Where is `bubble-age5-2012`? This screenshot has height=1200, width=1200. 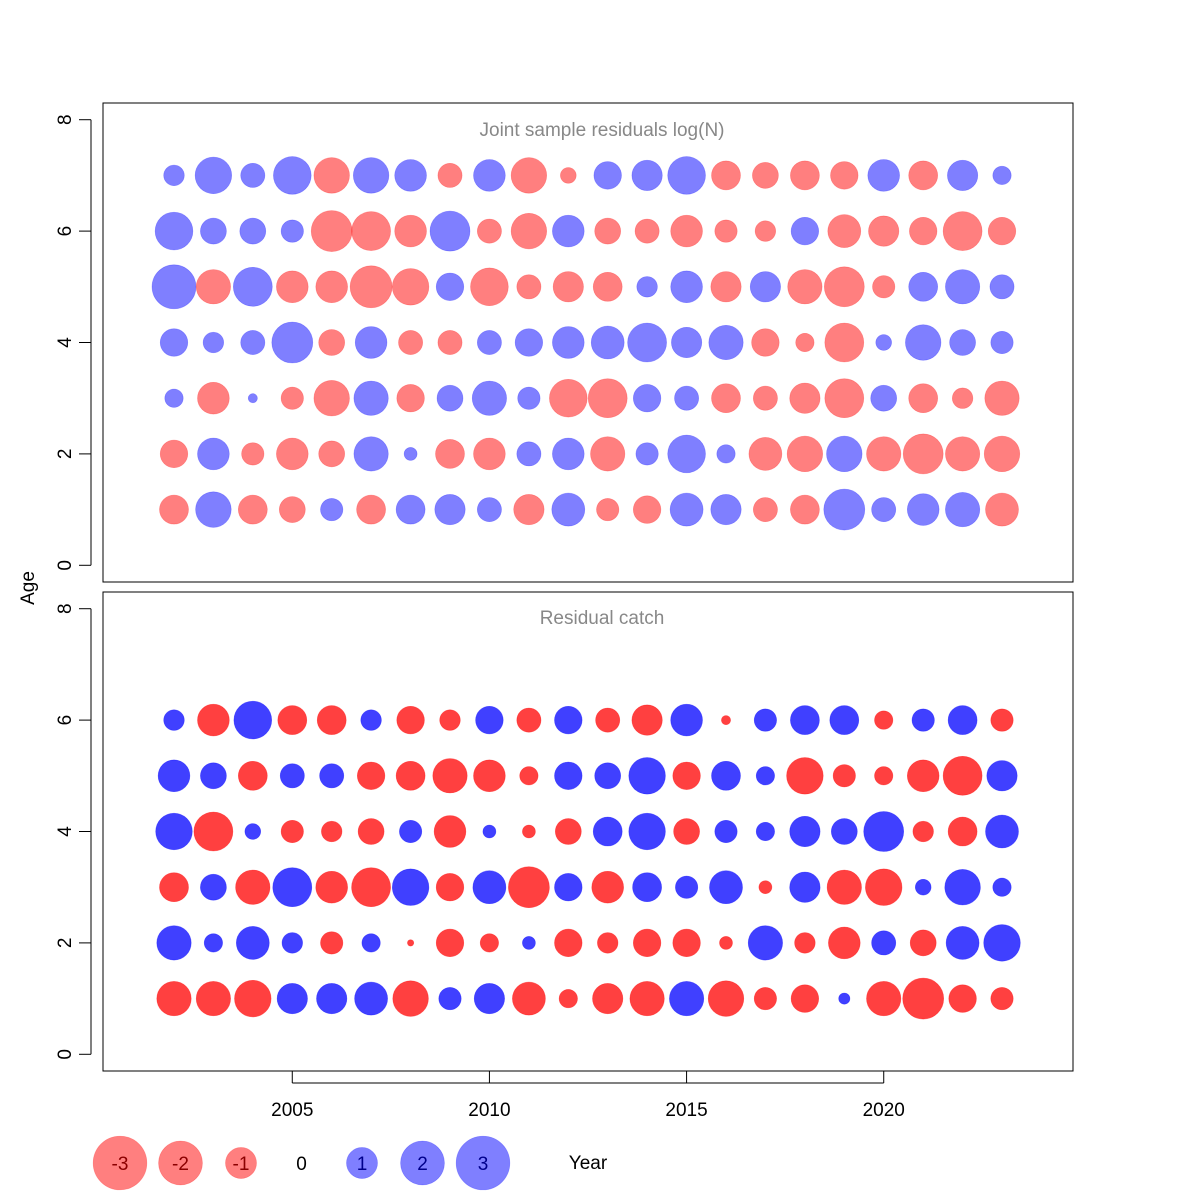
bubble-age5-2012 is located at coordinates (568, 287).